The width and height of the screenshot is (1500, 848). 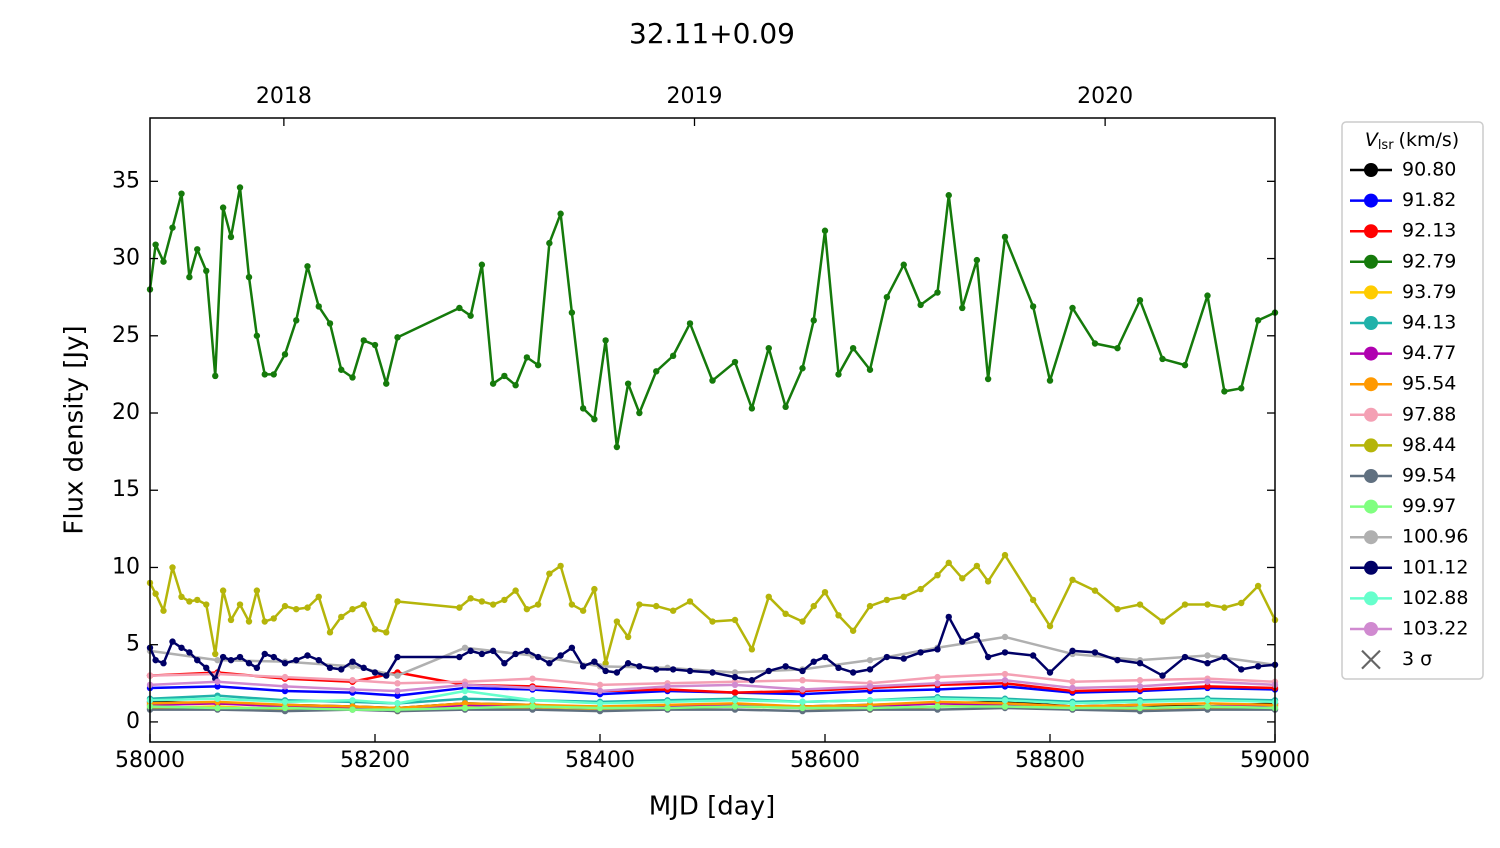 I want to click on legend-label: 99.97, so click(x=1429, y=506).